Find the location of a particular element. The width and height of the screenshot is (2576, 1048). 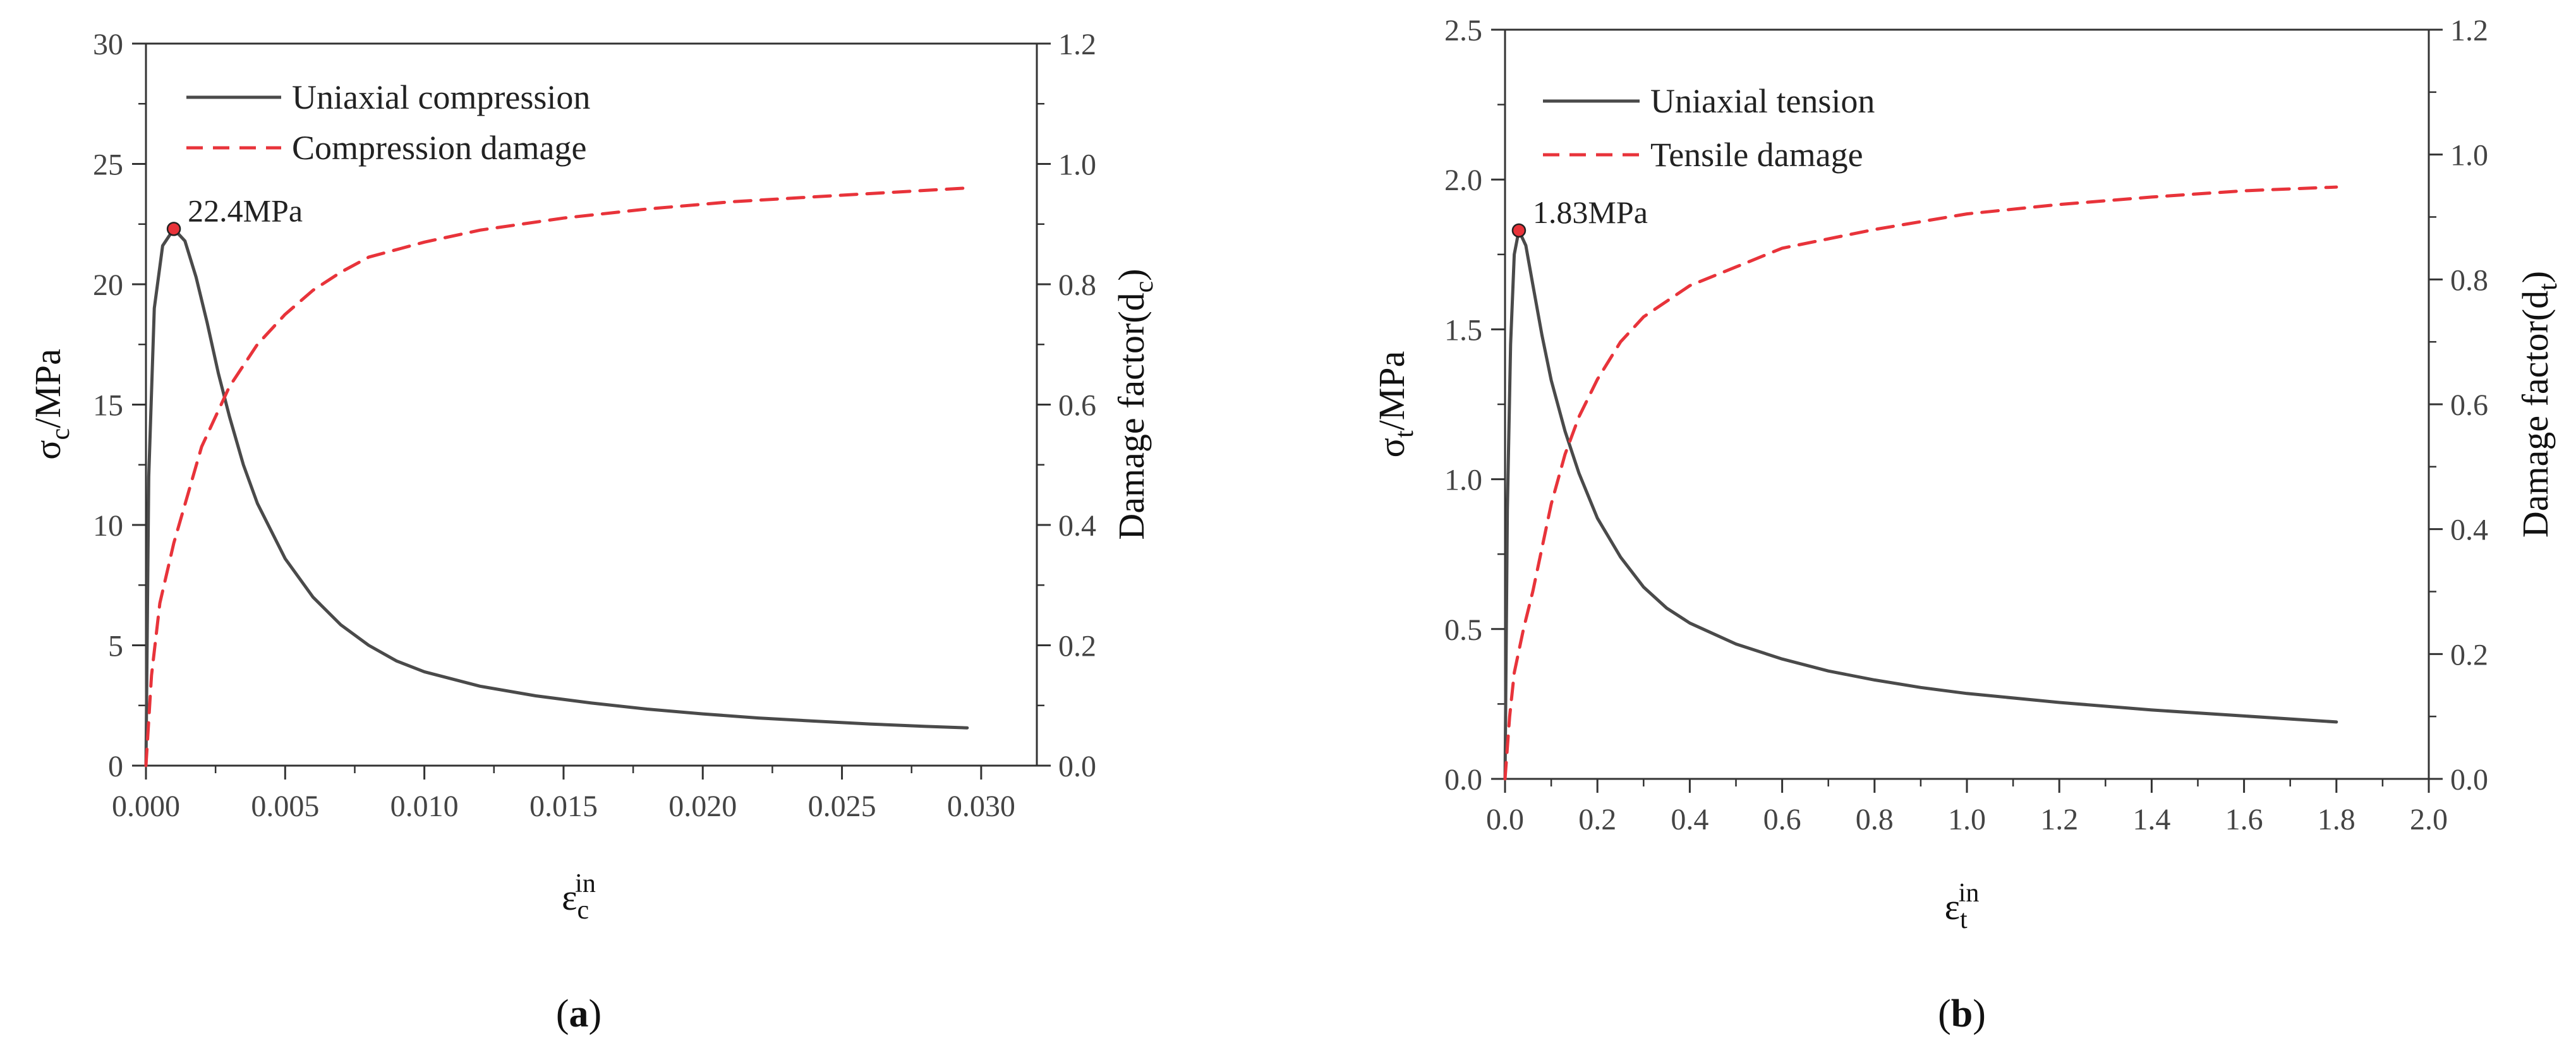

y-left-tick-label: 2.5 is located at coordinates (1463, 30).